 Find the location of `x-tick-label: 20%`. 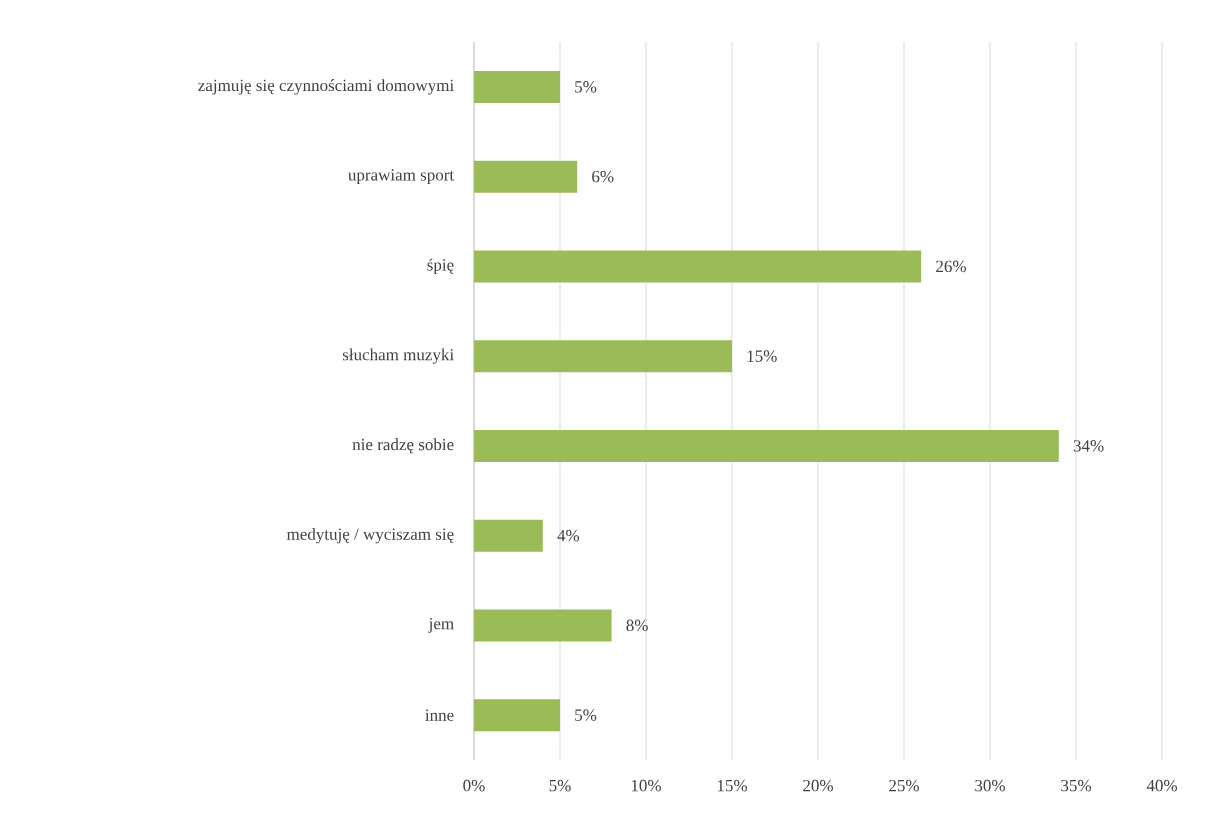

x-tick-label: 20% is located at coordinates (818, 785).